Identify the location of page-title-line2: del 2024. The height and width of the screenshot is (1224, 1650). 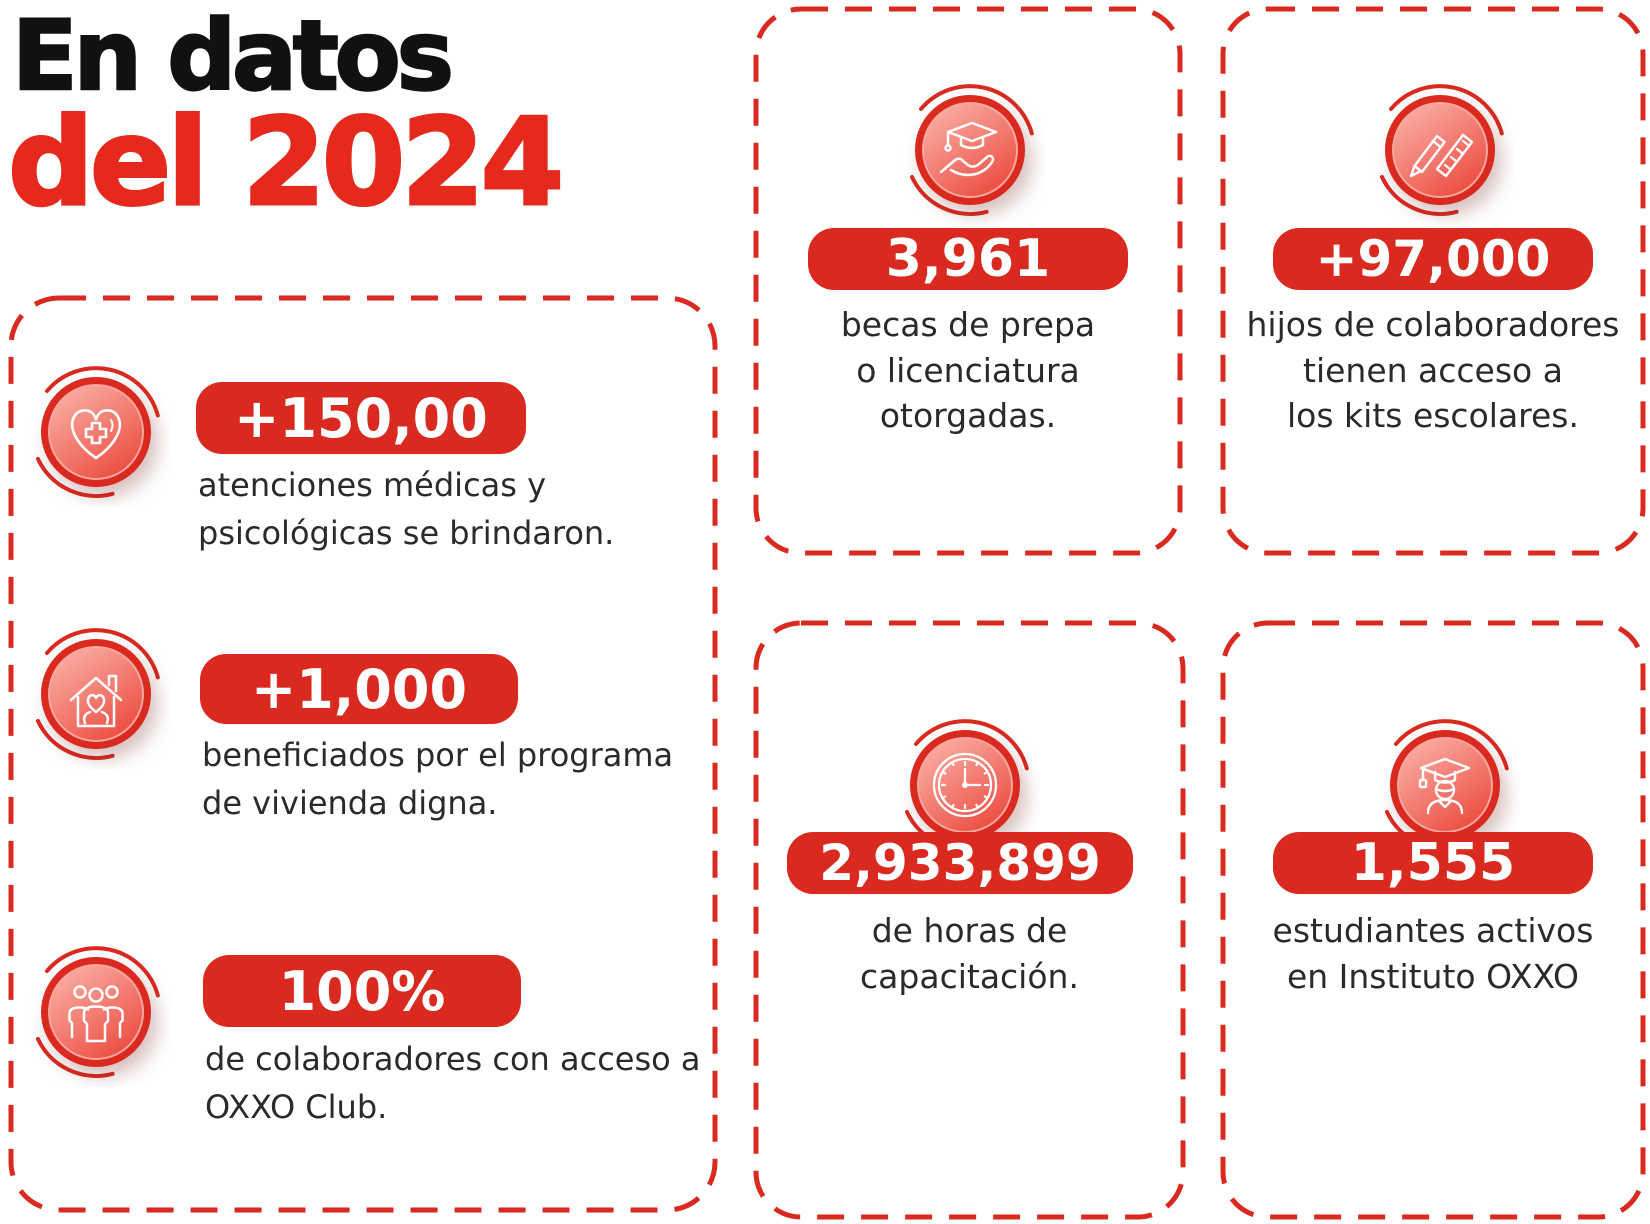
(285, 163).